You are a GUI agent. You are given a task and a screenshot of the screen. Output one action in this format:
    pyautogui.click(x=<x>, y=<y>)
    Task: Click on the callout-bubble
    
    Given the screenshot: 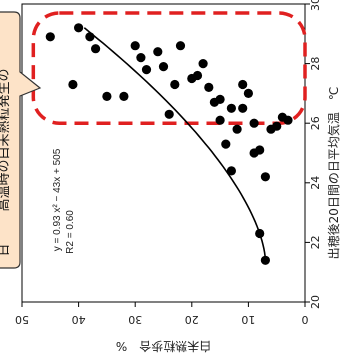 What is the action you would take?
    pyautogui.click(x=21, y=140)
    